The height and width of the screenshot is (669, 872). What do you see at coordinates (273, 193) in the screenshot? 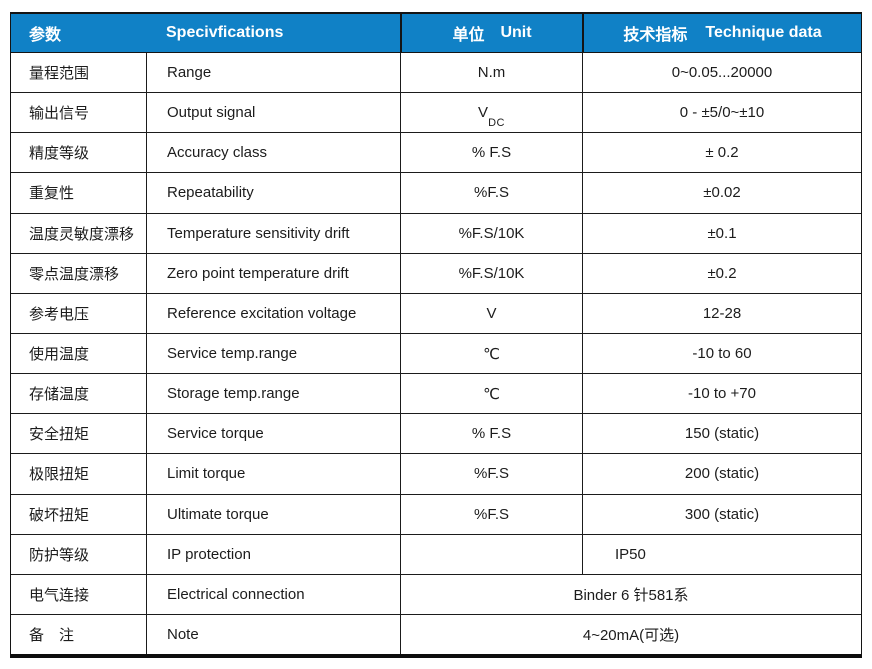
I see `parameter-name-en: Repeatability` at bounding box center [273, 193].